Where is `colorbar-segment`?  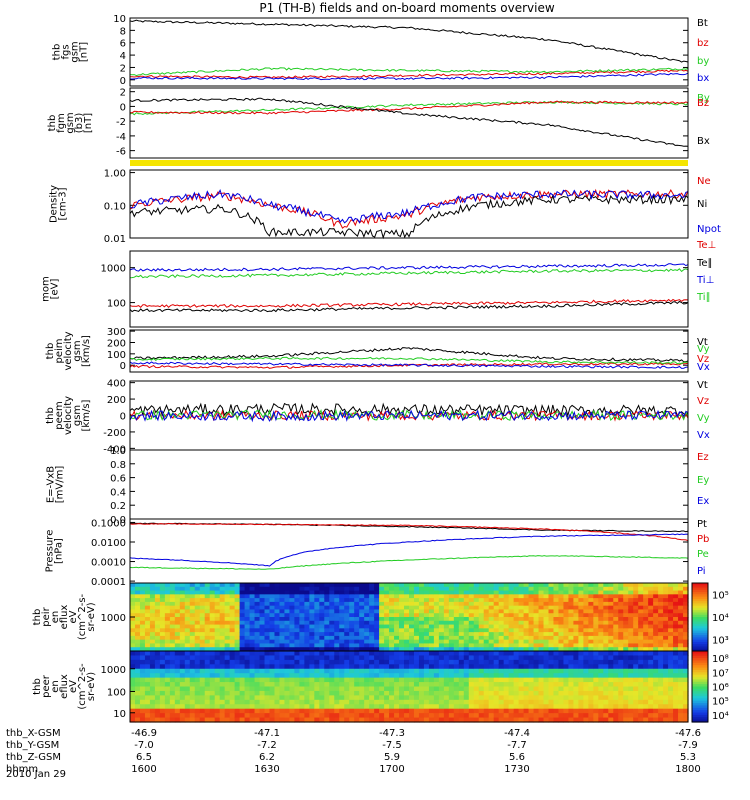
colorbar-segment is located at coordinates (700, 662).